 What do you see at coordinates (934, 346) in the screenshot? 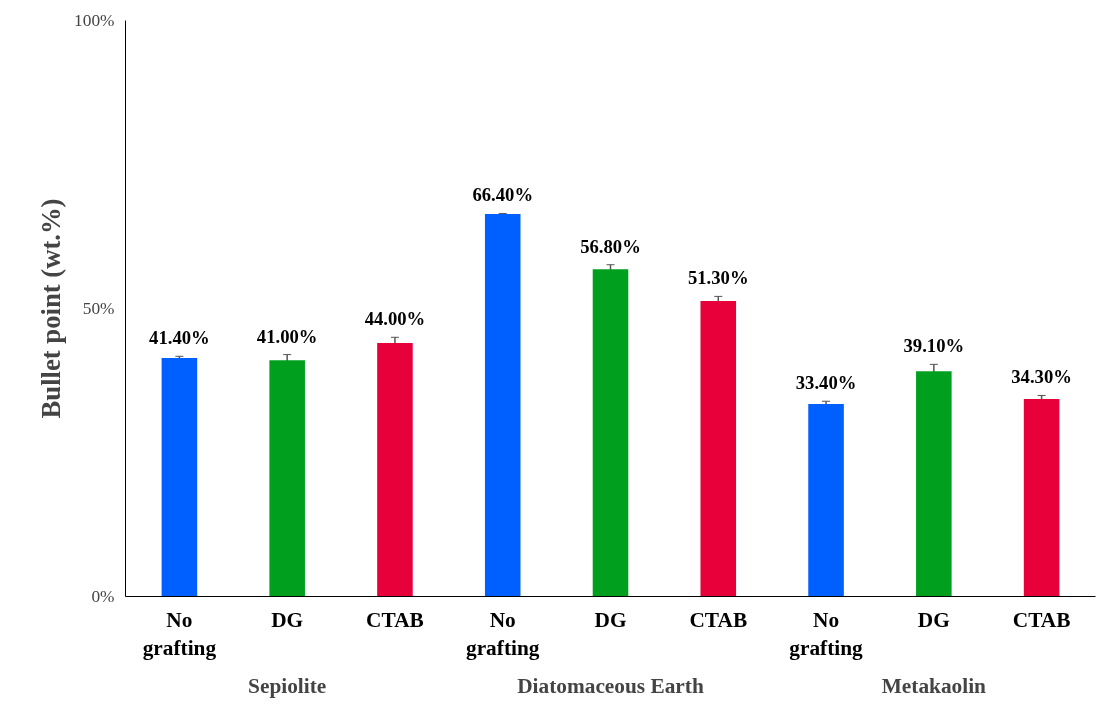
I see `data-label: 39.10%` at bounding box center [934, 346].